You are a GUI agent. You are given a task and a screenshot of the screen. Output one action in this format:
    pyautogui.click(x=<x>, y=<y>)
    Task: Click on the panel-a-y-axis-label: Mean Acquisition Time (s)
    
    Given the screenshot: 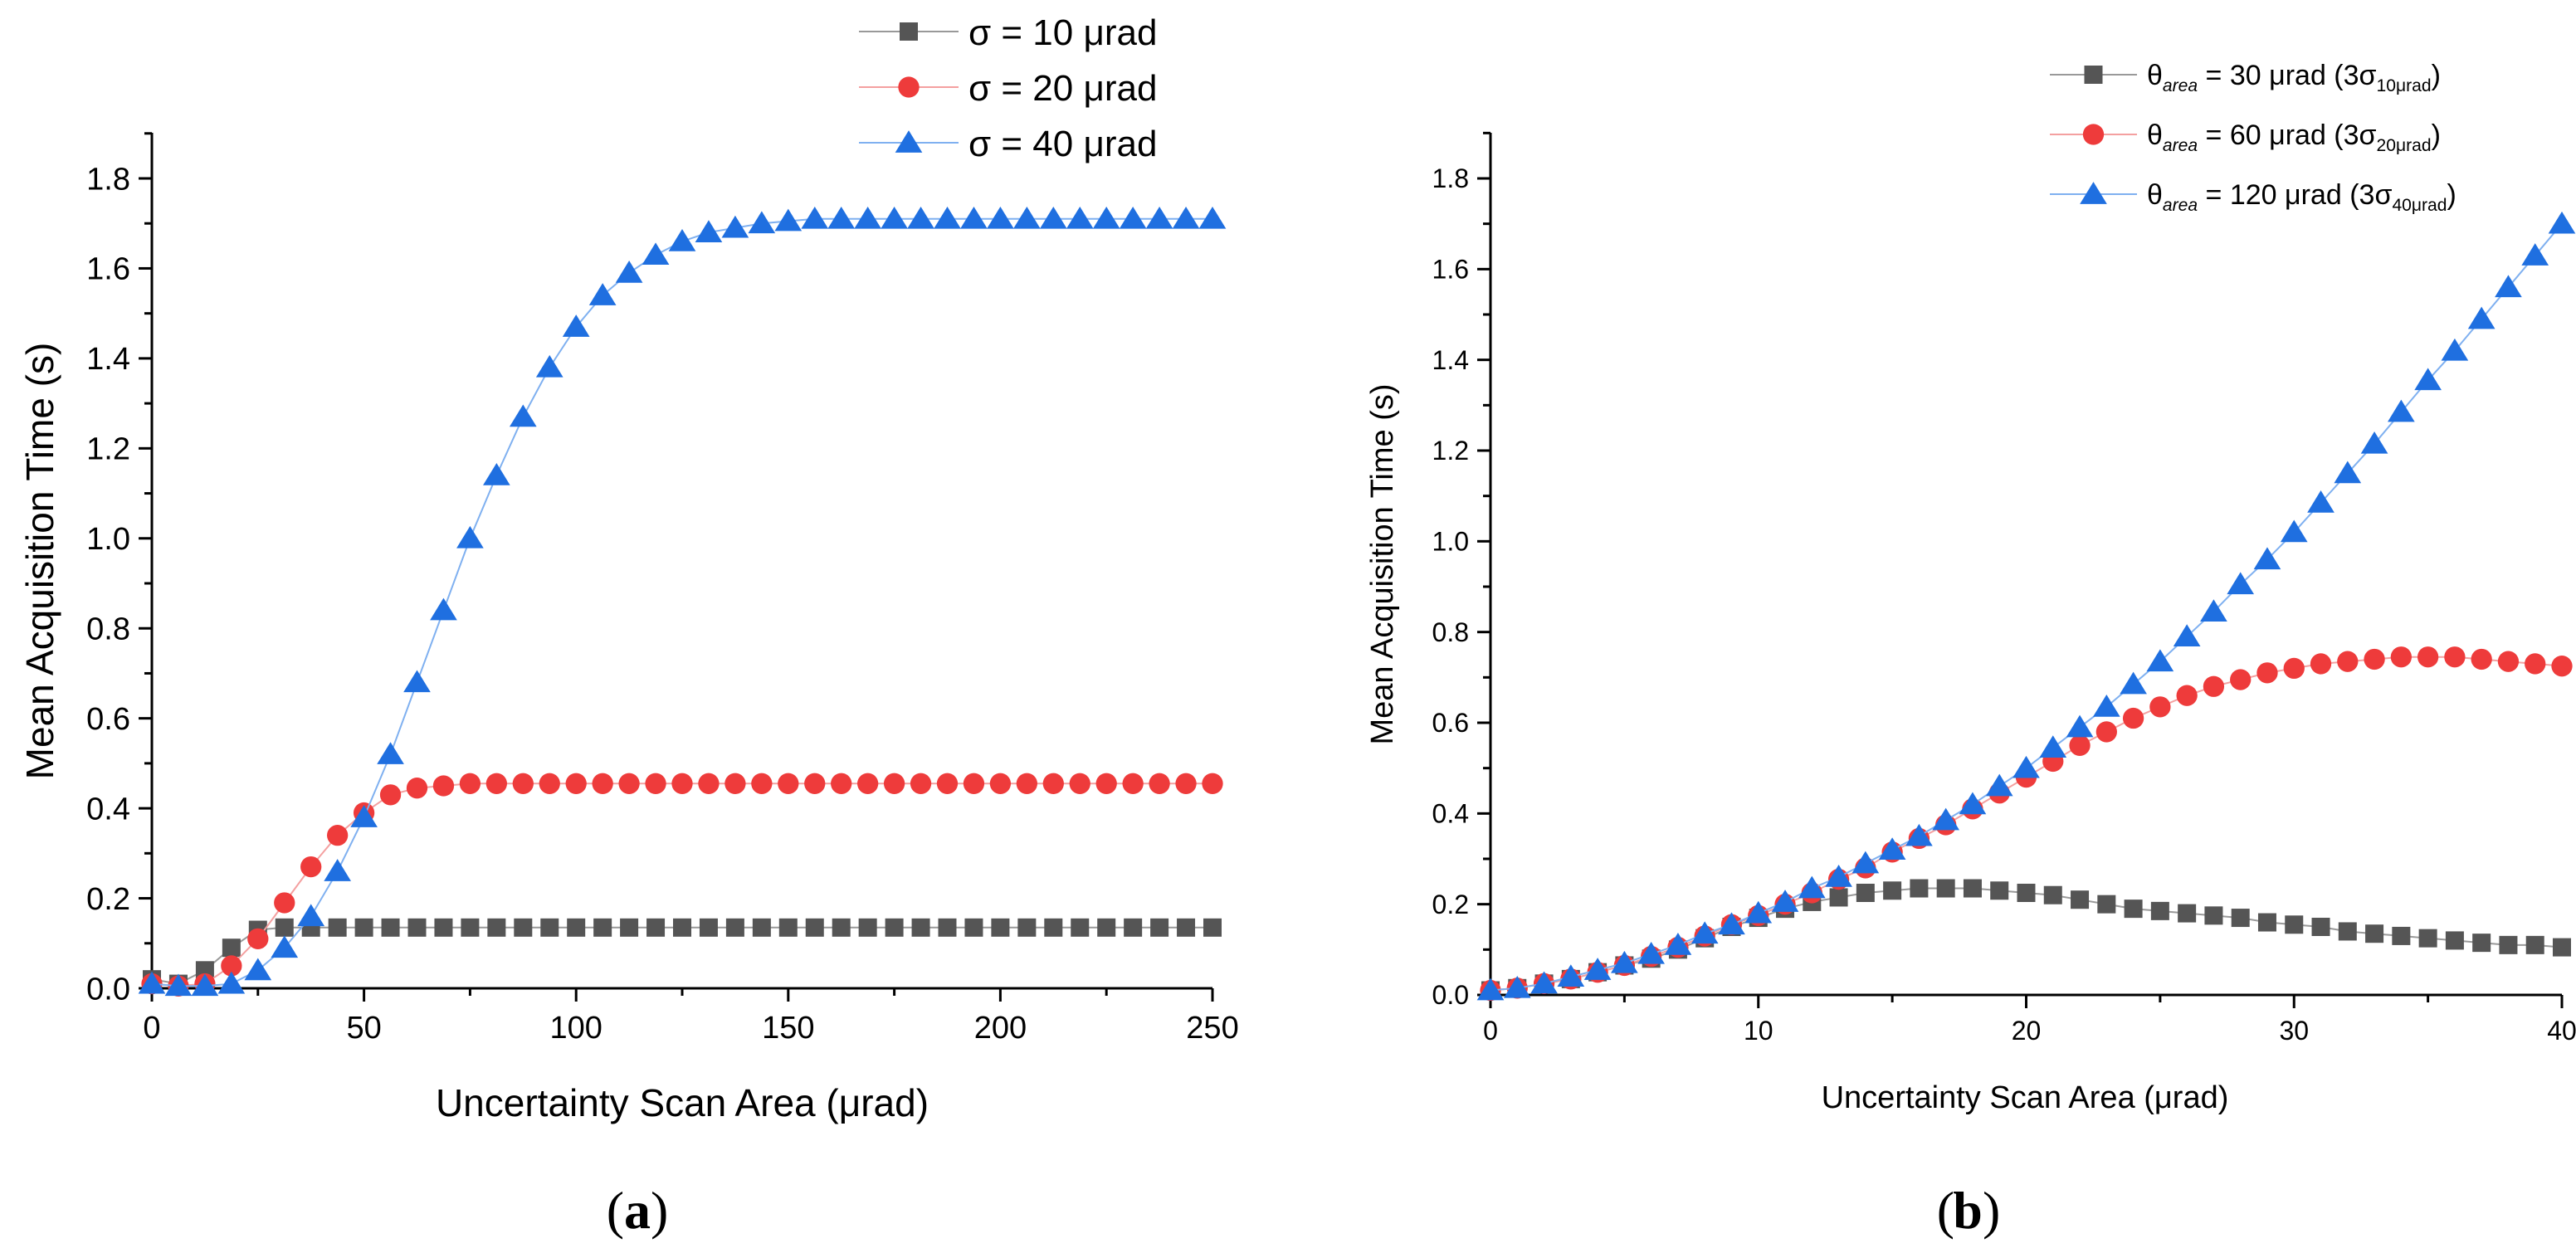 What is the action you would take?
    pyautogui.click(x=40, y=561)
    